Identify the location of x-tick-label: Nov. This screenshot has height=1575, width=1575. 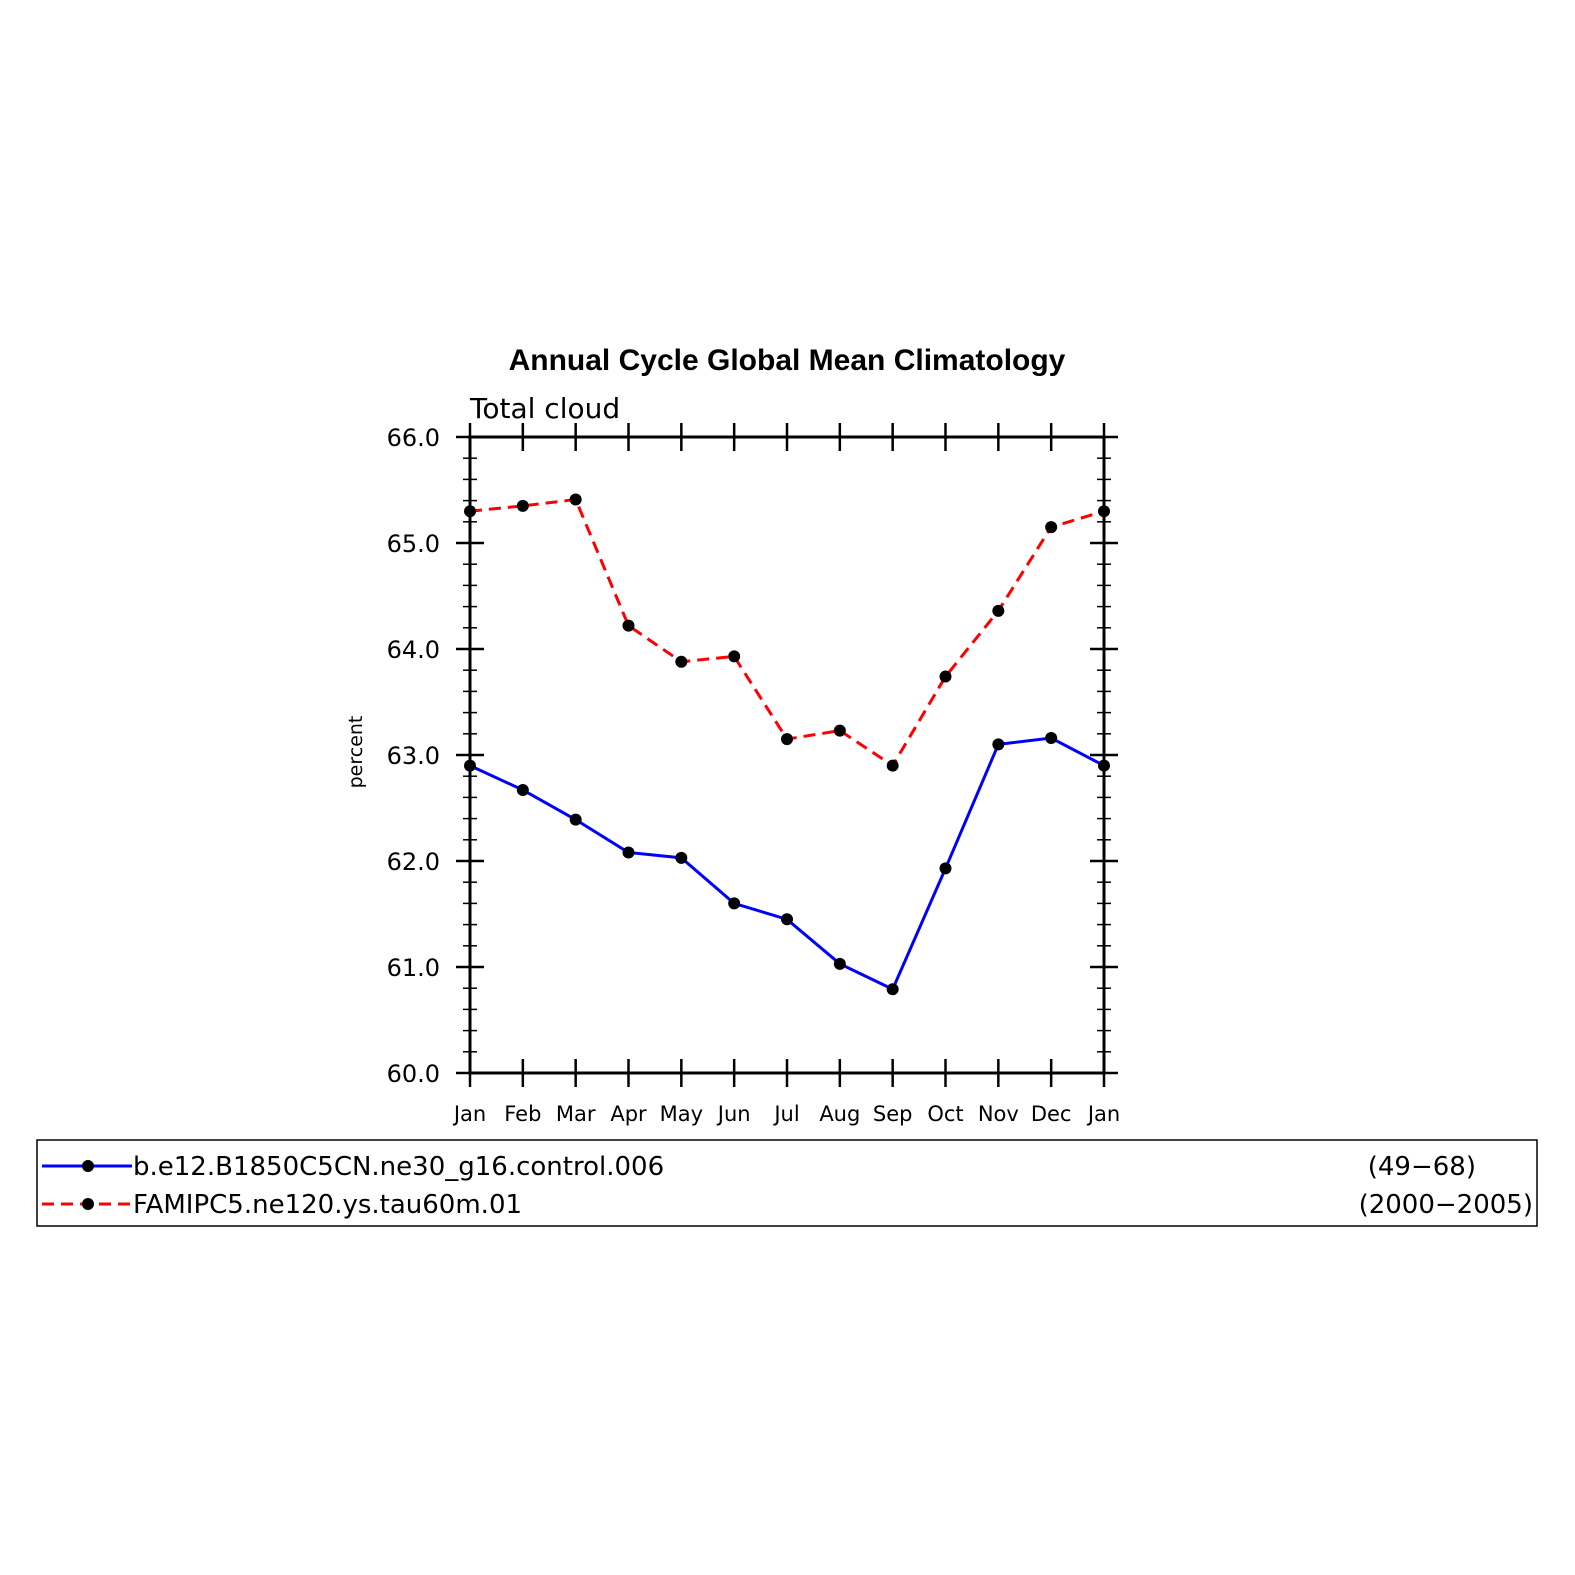
(998, 1114).